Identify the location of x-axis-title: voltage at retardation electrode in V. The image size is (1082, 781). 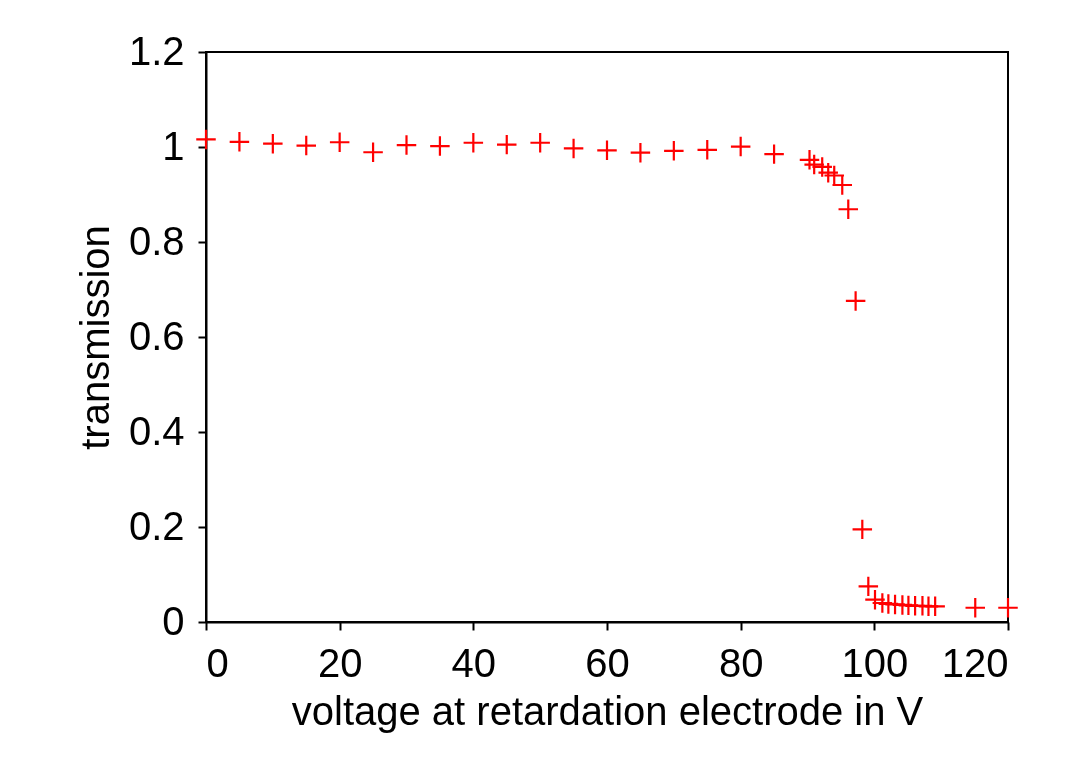
(607, 710).